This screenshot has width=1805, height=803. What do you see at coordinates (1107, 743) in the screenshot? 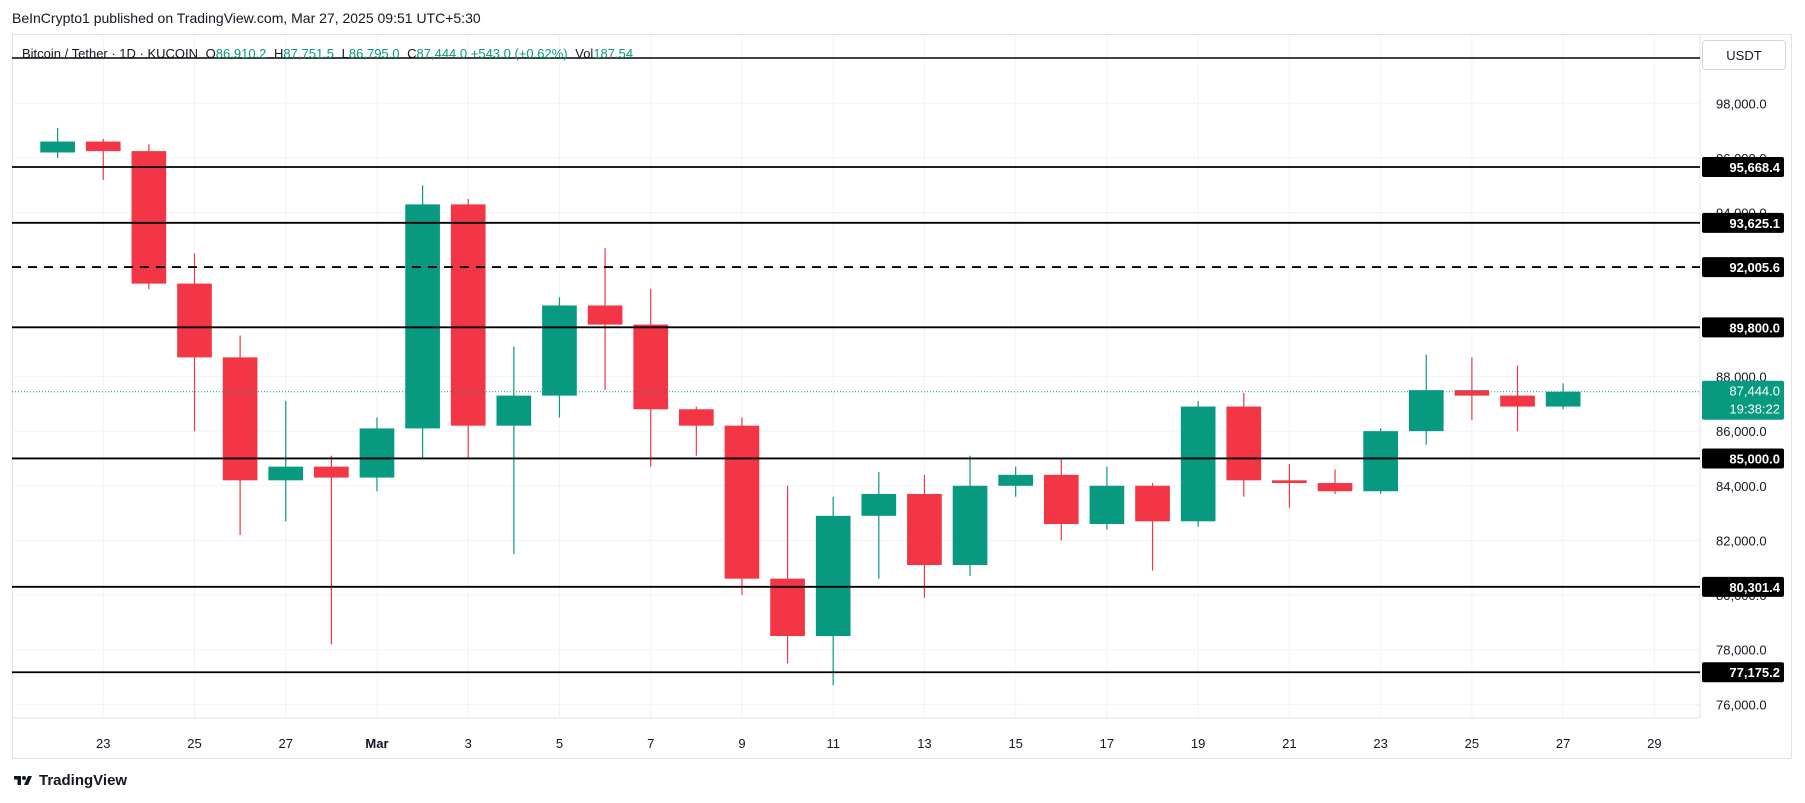
I see `x-tick-label: 17` at bounding box center [1107, 743].